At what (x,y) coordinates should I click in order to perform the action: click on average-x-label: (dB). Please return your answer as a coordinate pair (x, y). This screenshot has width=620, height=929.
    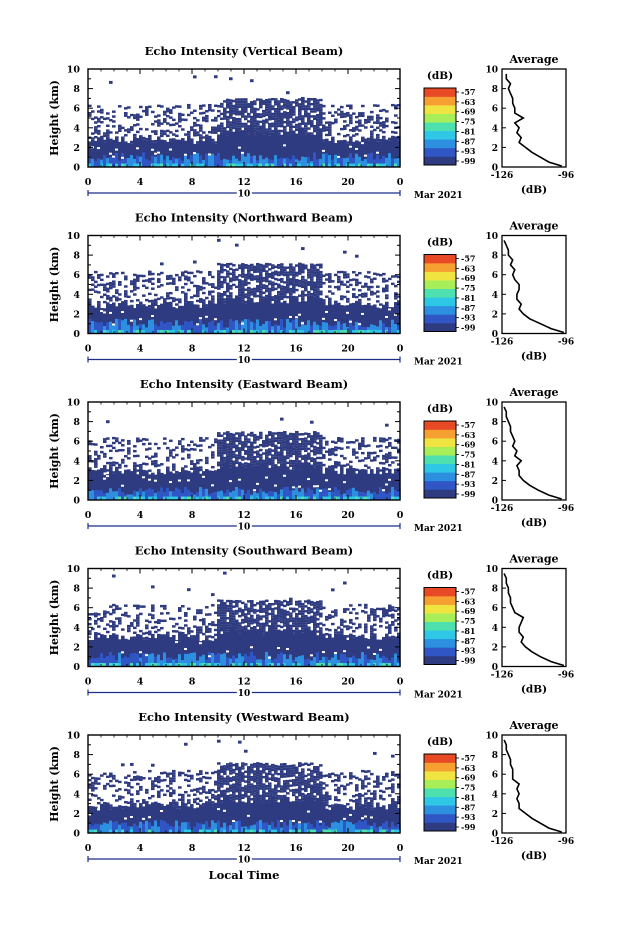
    Looking at the image, I should click on (534, 523).